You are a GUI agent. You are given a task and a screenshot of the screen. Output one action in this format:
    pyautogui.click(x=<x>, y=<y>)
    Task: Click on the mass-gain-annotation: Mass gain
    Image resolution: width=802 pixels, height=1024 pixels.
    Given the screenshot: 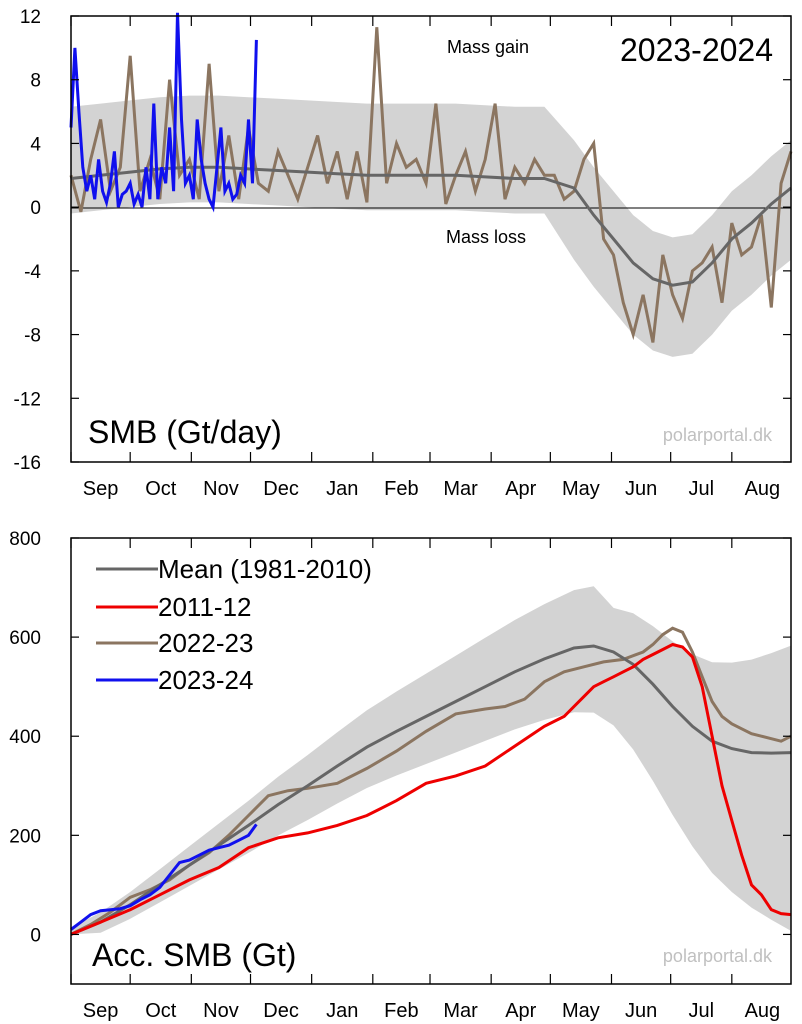 What is the action you would take?
    pyautogui.click(x=488, y=47)
    